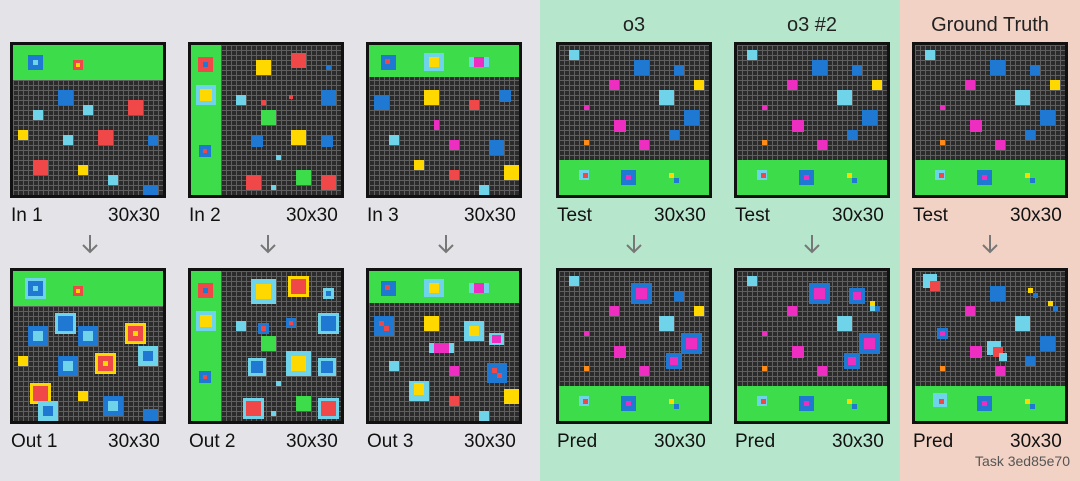  I want to click on in-2-size: 30x30, so click(312, 215).